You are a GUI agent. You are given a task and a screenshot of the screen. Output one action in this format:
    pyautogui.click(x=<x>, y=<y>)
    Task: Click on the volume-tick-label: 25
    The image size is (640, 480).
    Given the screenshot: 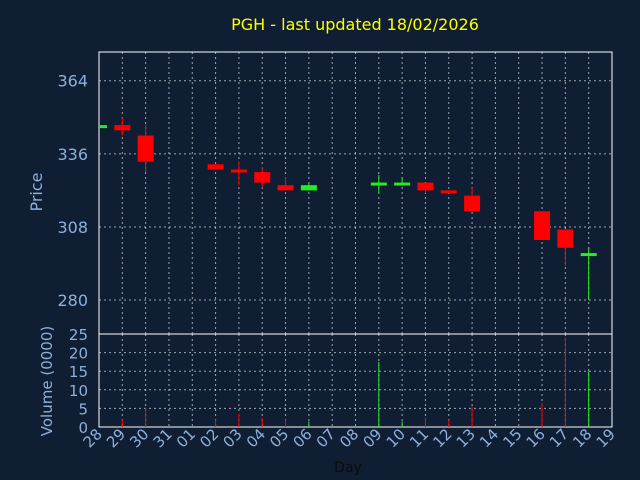 What is the action you would take?
    pyautogui.click(x=78, y=335)
    